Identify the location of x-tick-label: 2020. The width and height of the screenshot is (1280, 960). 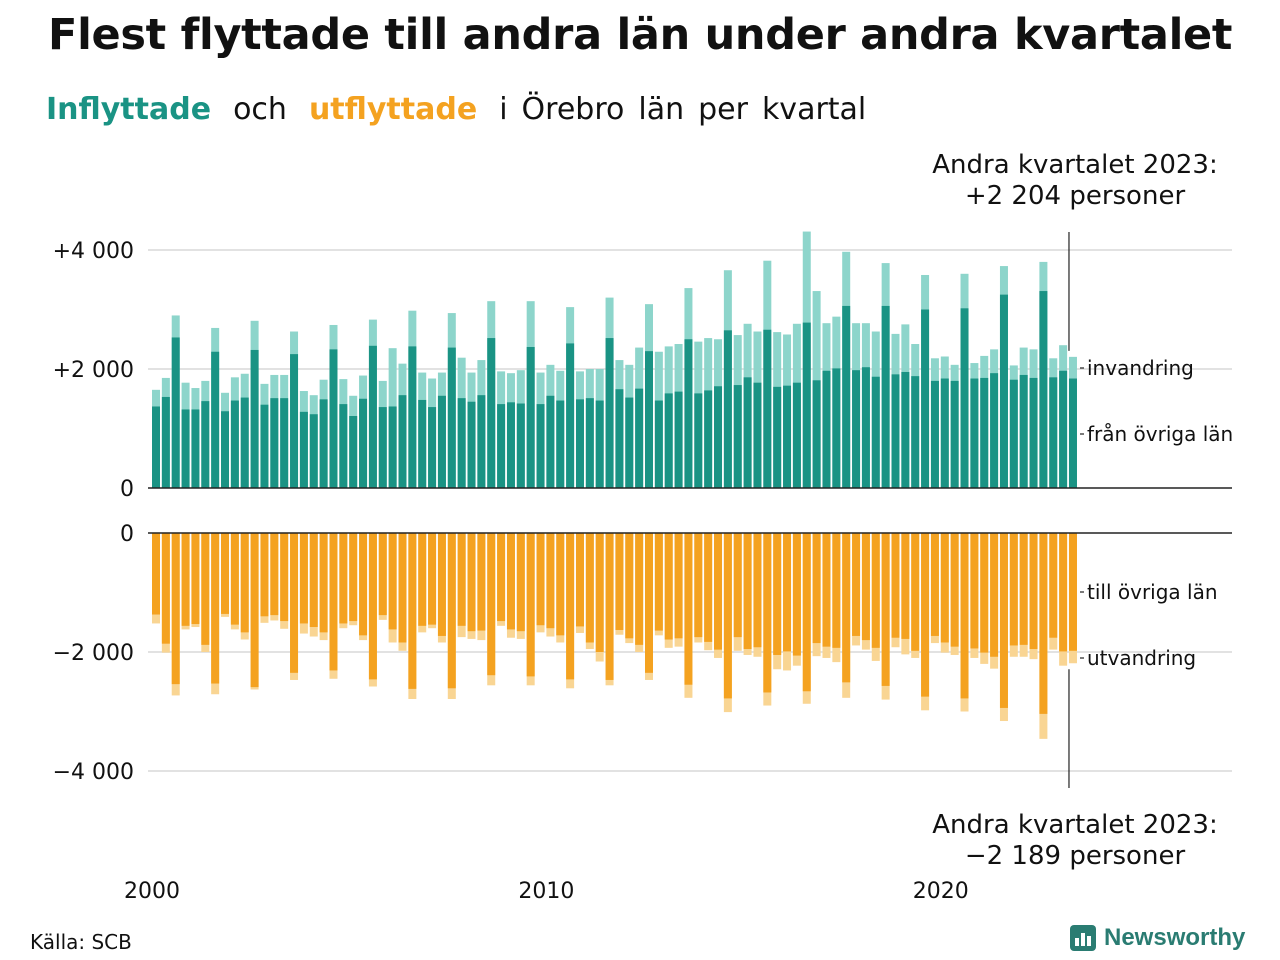
(941, 891).